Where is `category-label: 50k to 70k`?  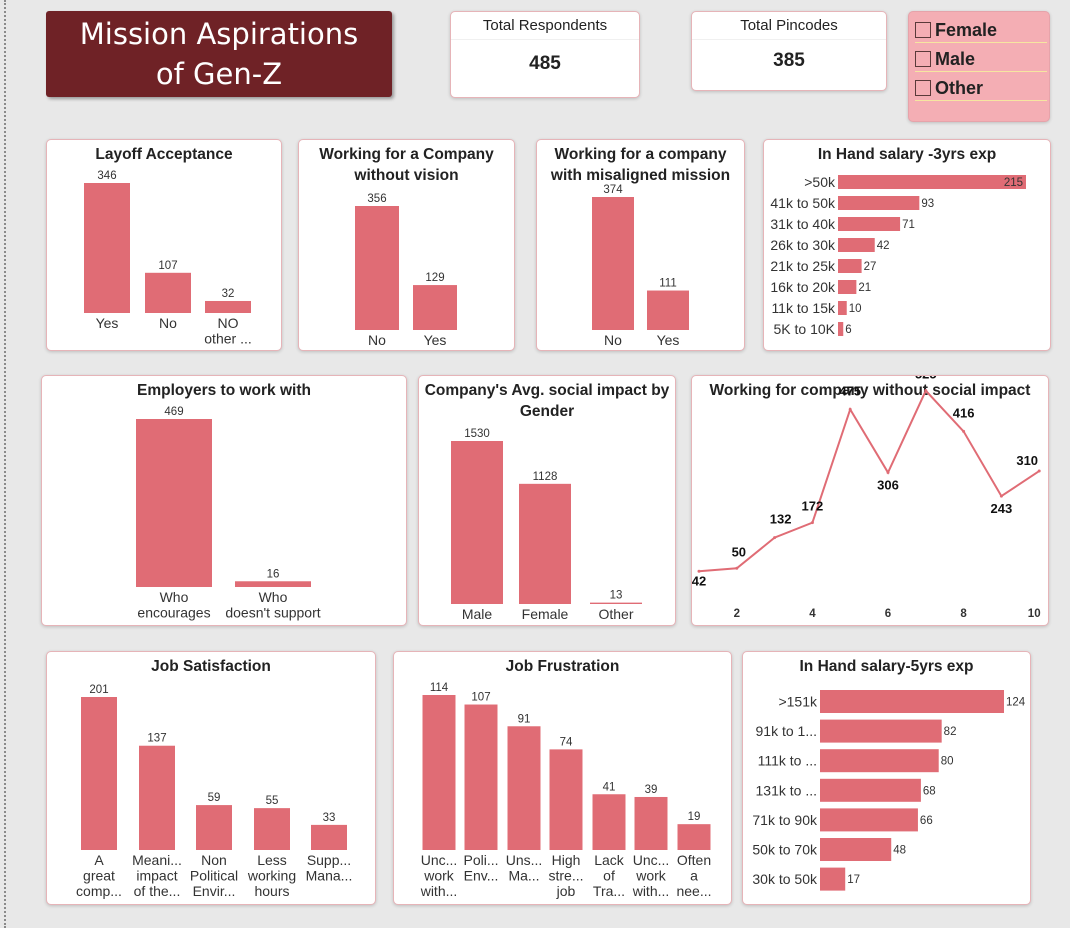 category-label: 50k to 70k is located at coordinates (785, 850).